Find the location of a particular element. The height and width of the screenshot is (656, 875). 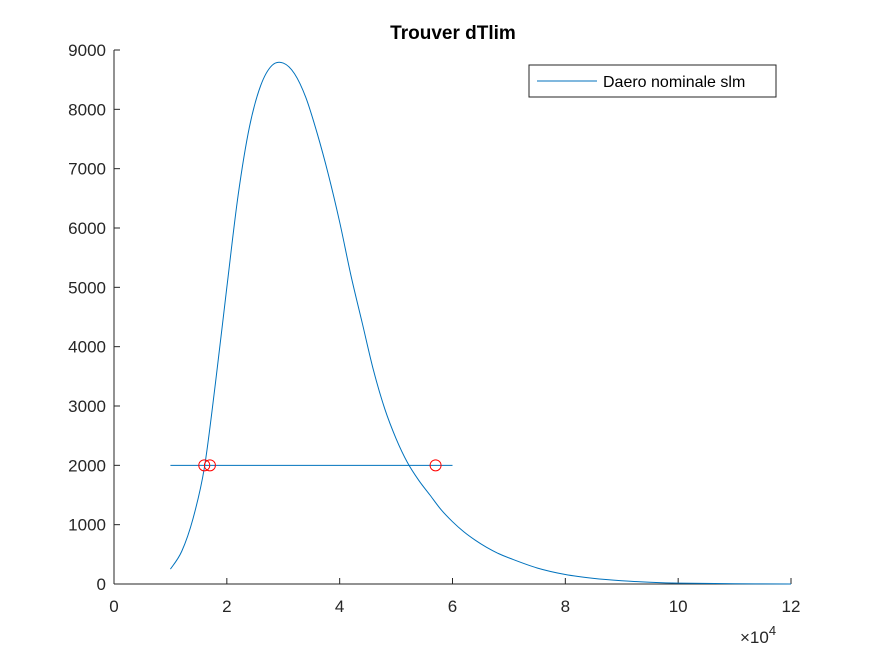

x-exponent-label: ×10⁴ is located at coordinates (758, 635).